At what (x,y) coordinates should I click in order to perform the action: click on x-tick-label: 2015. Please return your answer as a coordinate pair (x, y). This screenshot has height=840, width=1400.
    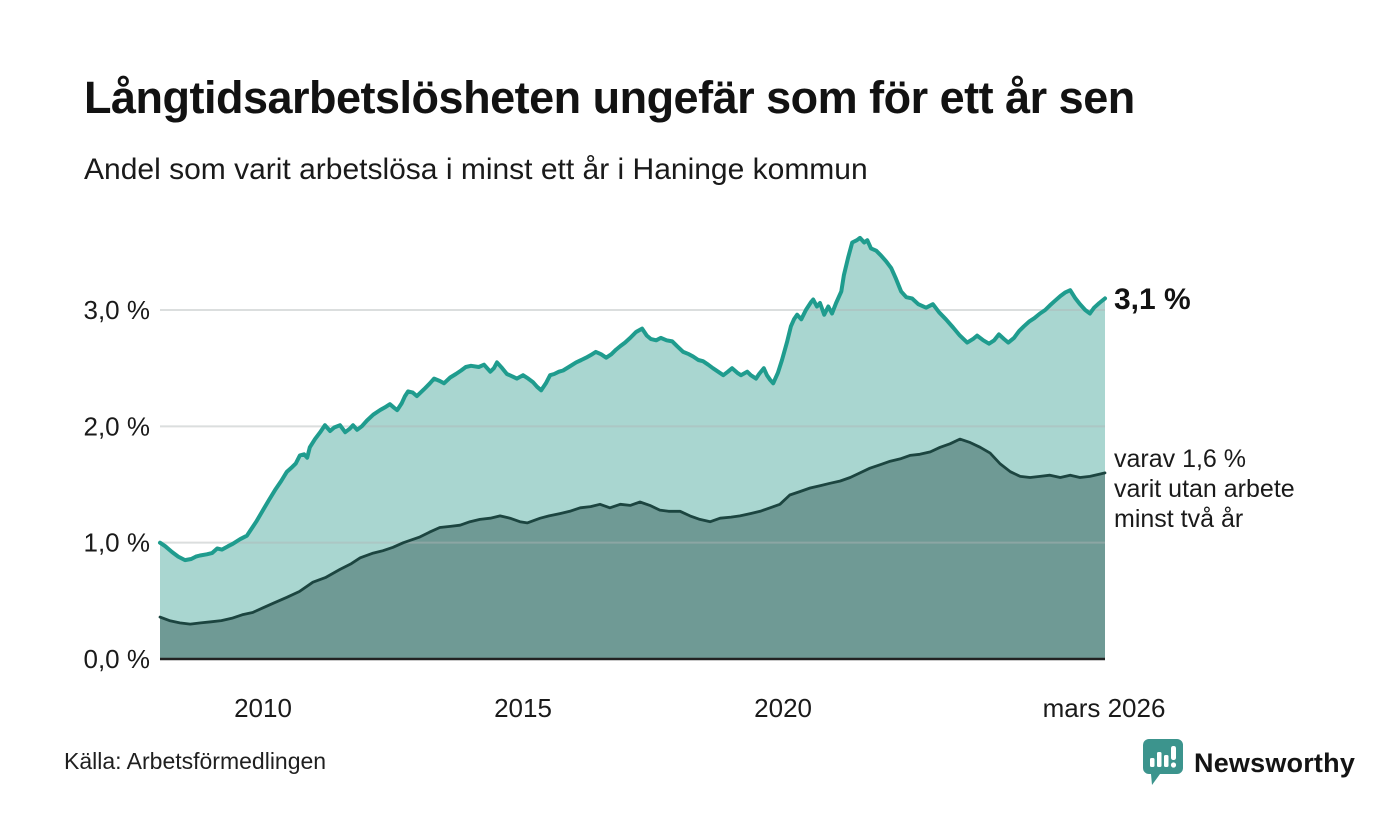
    Looking at the image, I should click on (523, 708).